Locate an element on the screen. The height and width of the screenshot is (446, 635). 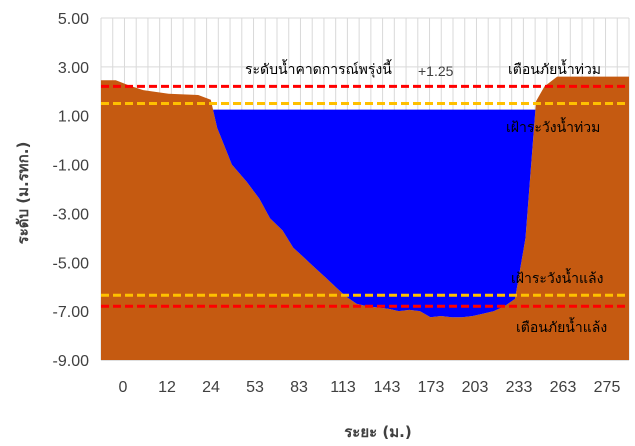
x-tick-label: 275 is located at coordinates (607, 387).